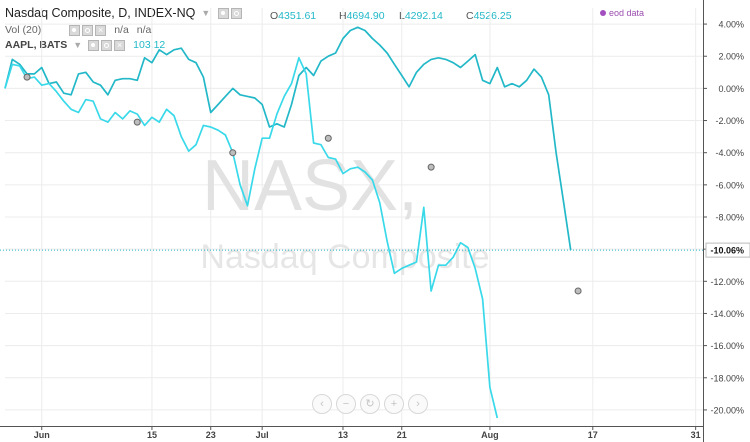  I want to click on volume-value-2: n/a, so click(144, 30).